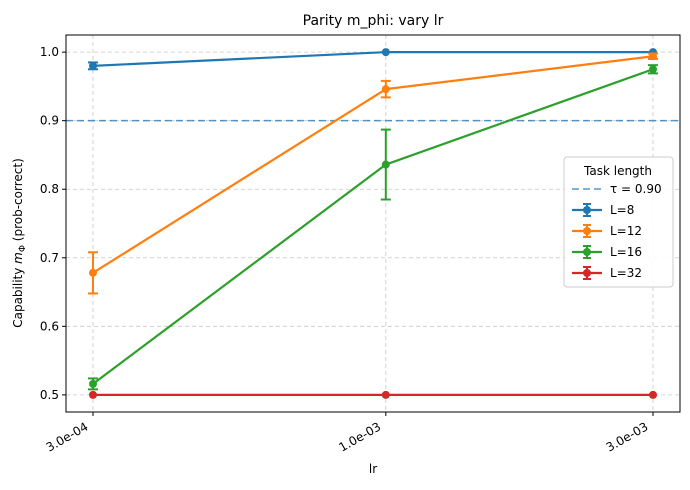  Describe the element at coordinates (49, 121) in the screenshot. I see `y-tick-label: 0.9` at that location.